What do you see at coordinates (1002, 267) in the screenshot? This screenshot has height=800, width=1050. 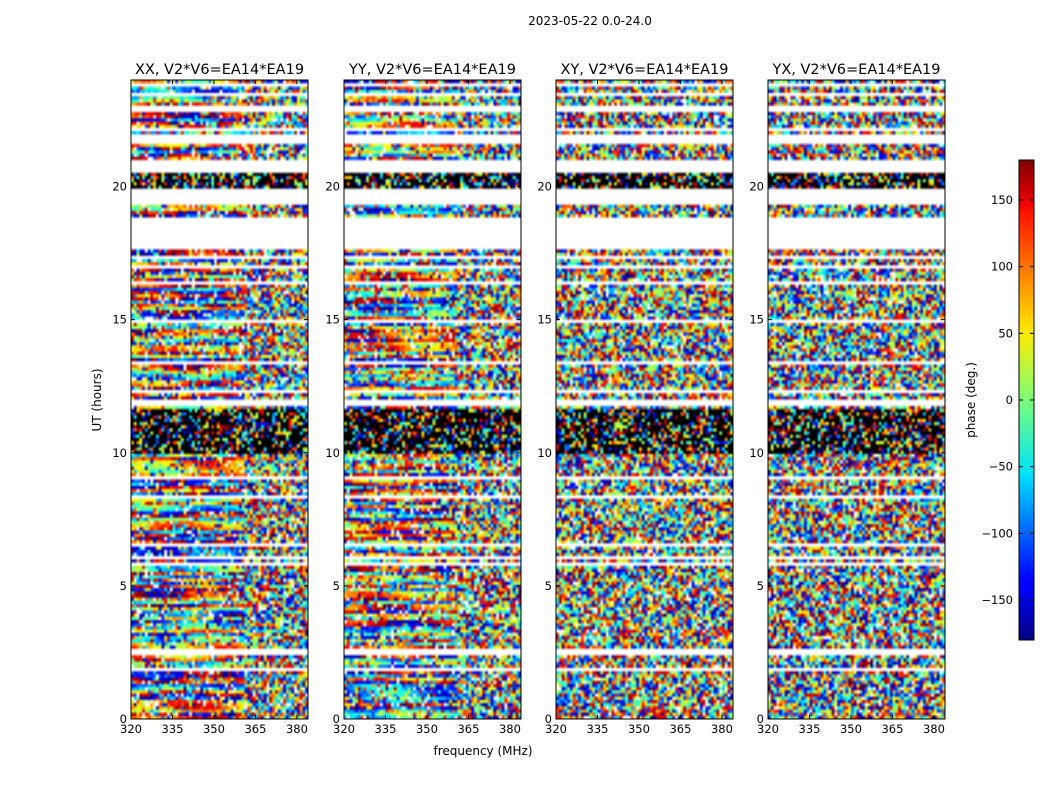 I see `colorbar-tick-label: 100` at bounding box center [1002, 267].